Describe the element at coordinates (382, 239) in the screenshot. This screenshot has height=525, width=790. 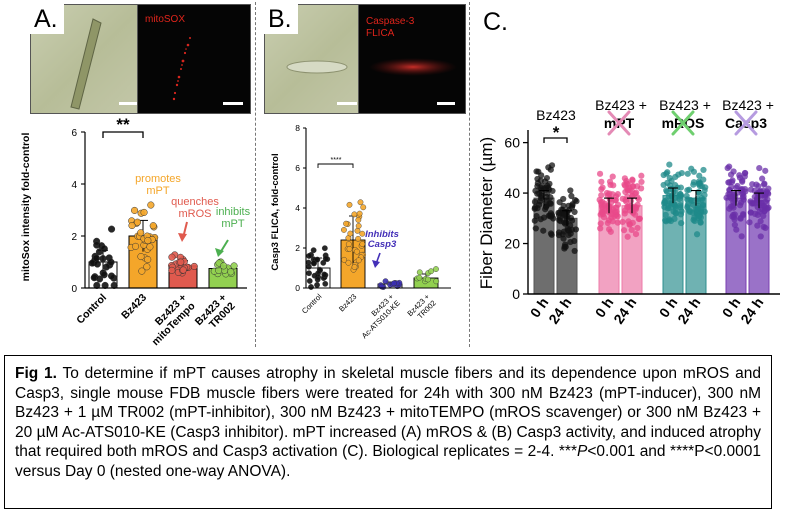
I see `annotation-inhibits-casp3: Inhibits Casp3` at that location.